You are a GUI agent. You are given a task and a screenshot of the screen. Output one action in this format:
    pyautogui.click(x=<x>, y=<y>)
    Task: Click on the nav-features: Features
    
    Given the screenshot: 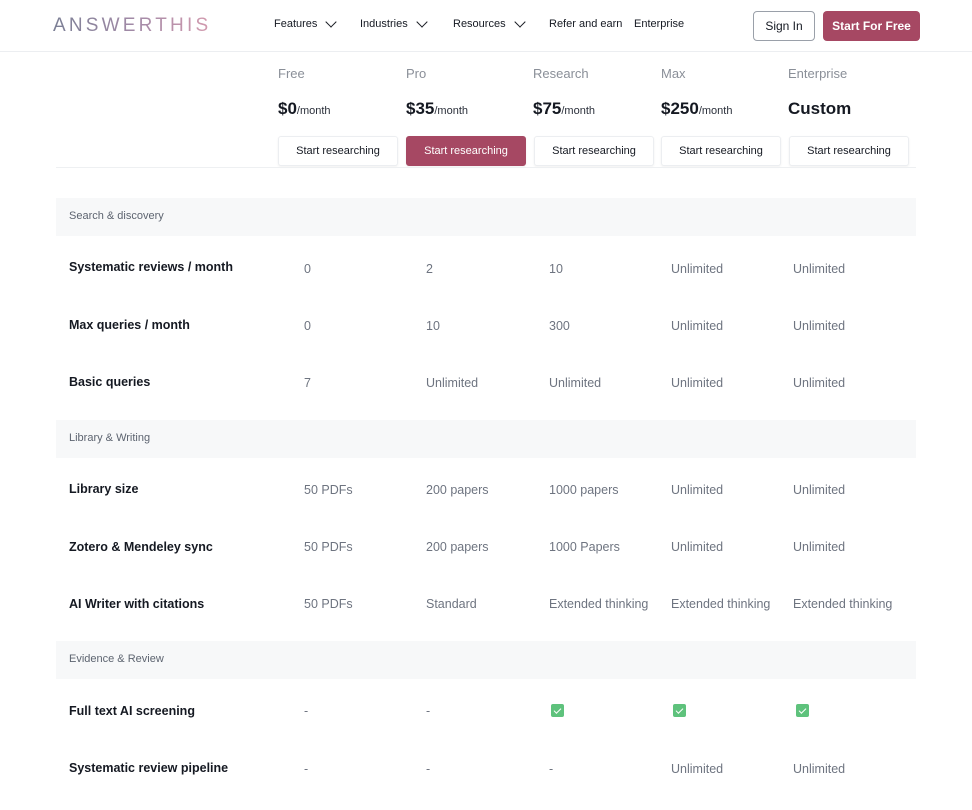 What is the action you would take?
    pyautogui.click(x=306, y=23)
    